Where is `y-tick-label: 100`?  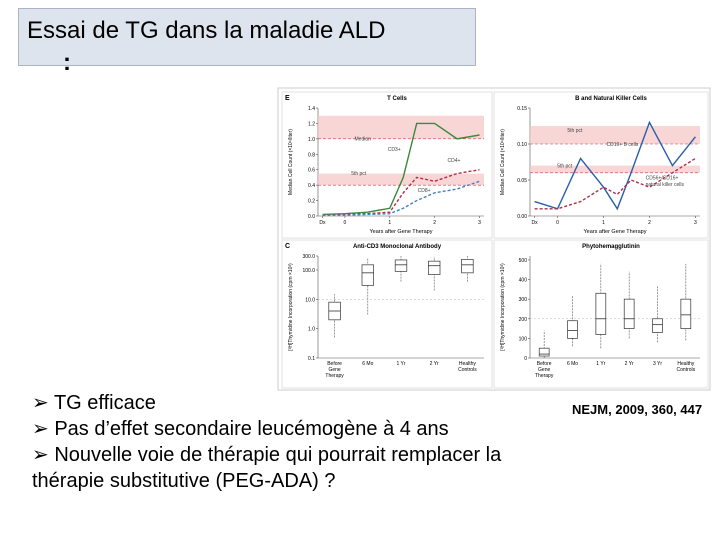 y-tick-label: 100 is located at coordinates (523, 339).